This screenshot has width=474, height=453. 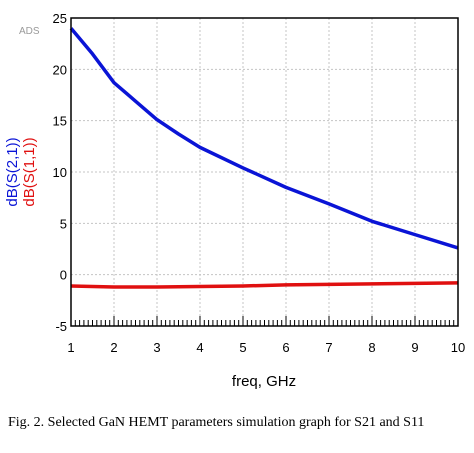 I want to click on y-axis-label-s21: dB(S(2,1)), so click(x=12, y=171).